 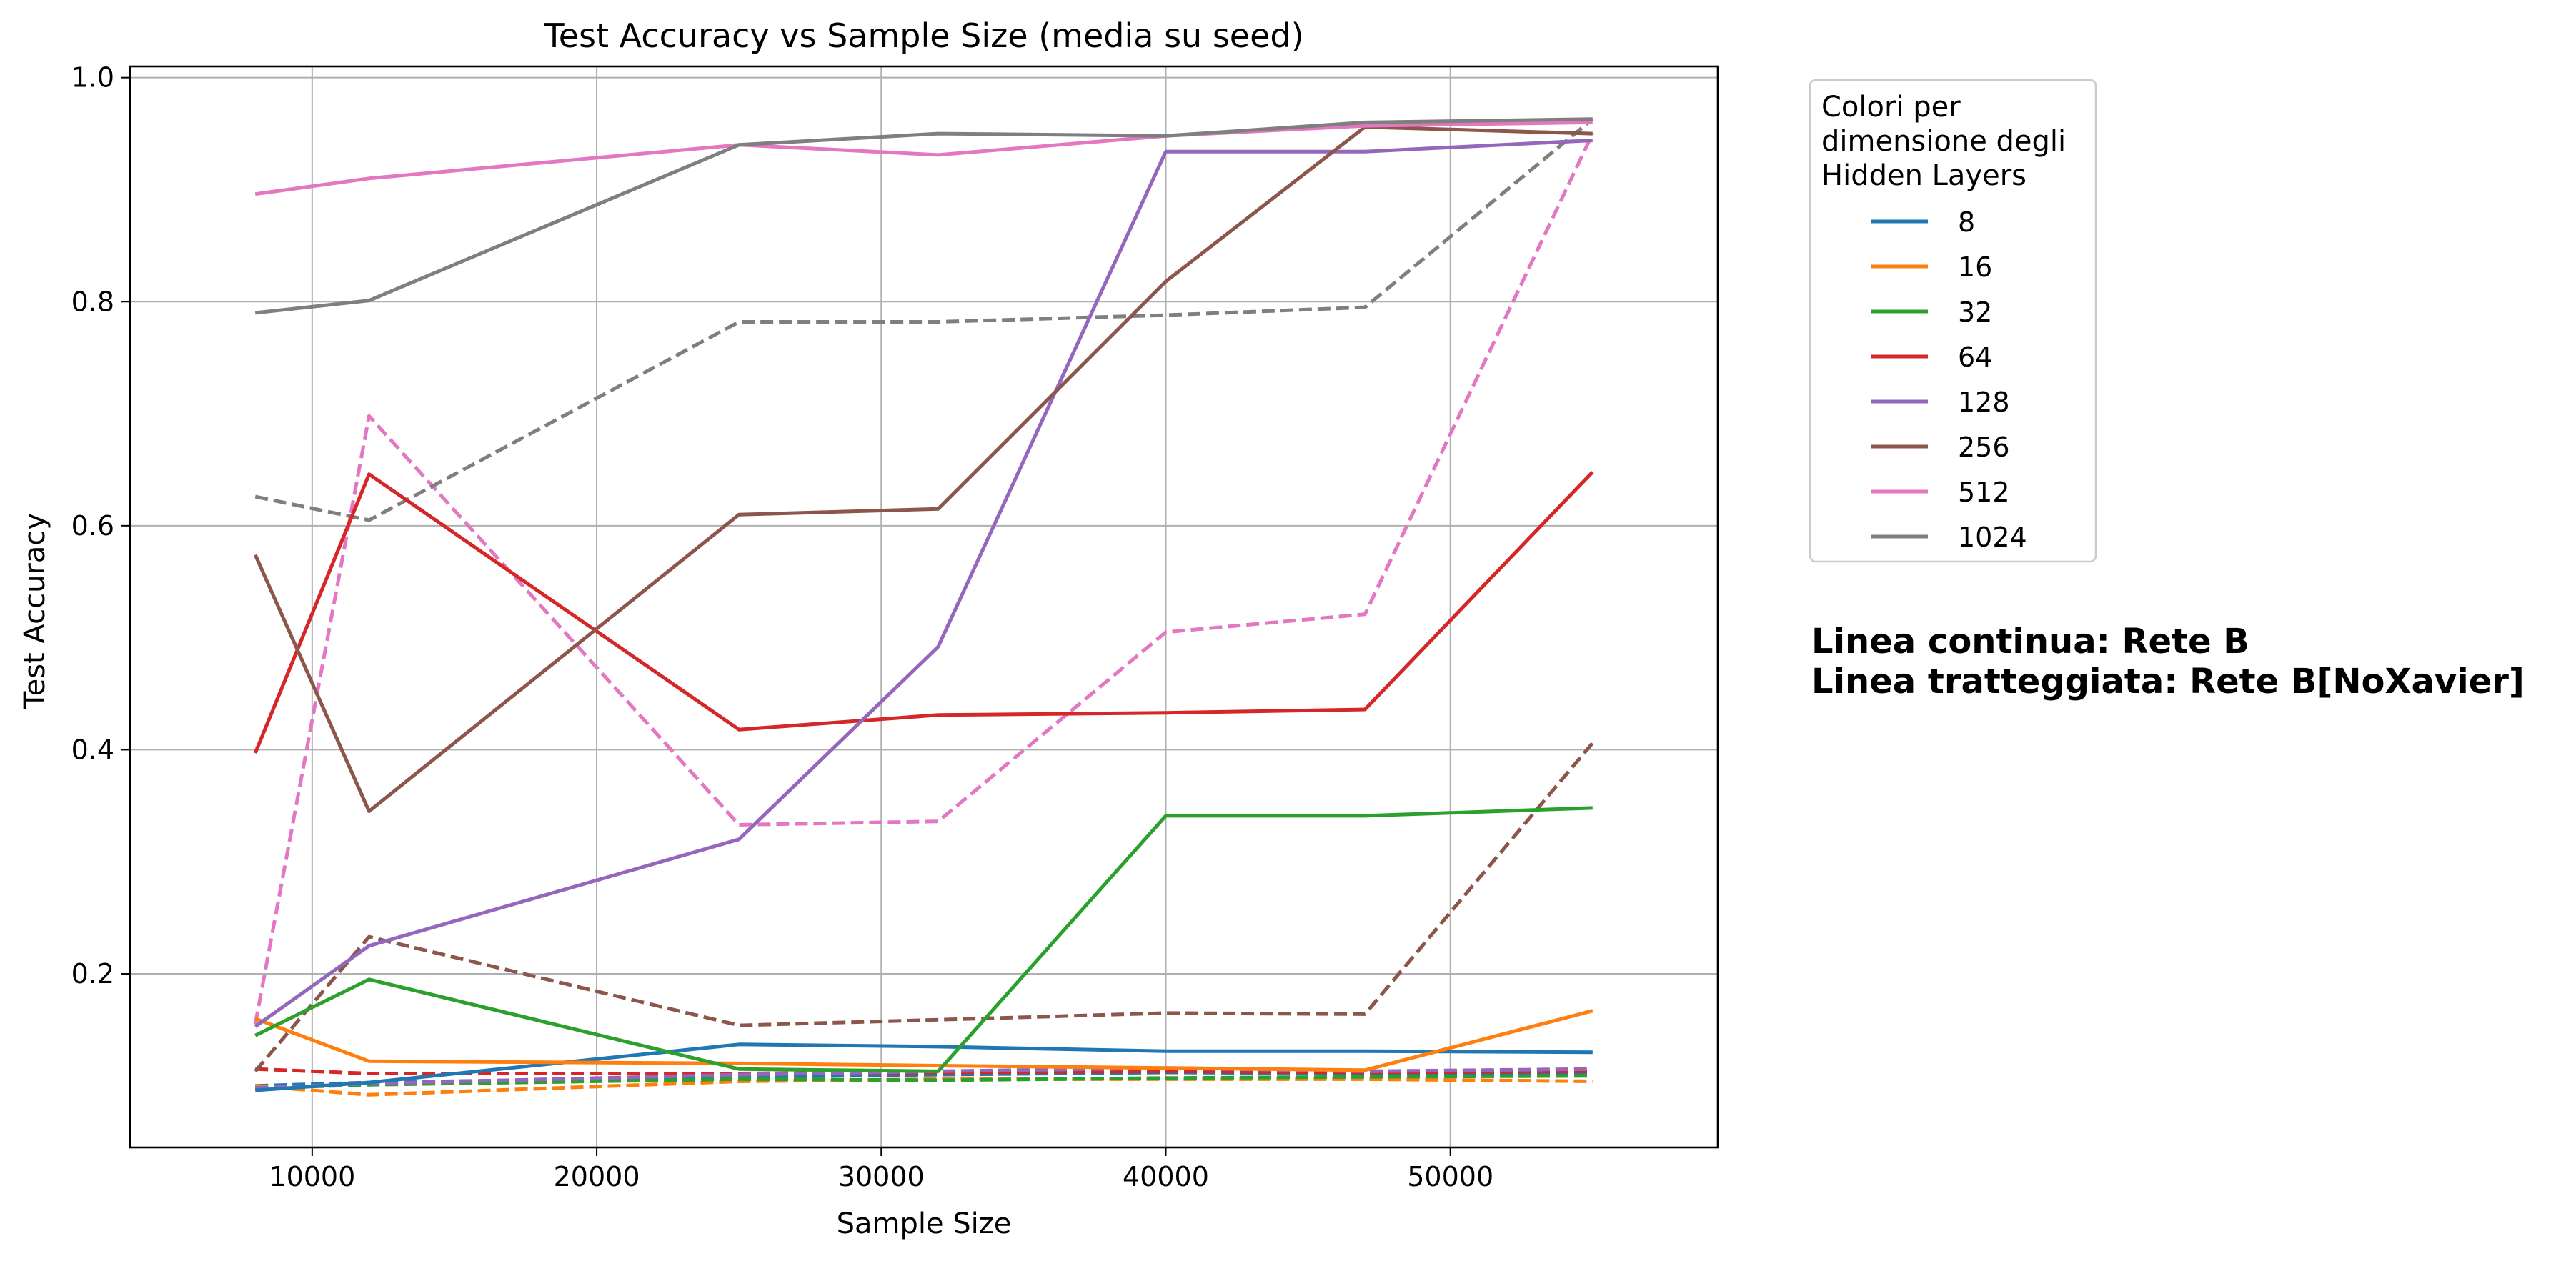 I want to click on legend-title-line: Colori per, so click(x=1891, y=107).